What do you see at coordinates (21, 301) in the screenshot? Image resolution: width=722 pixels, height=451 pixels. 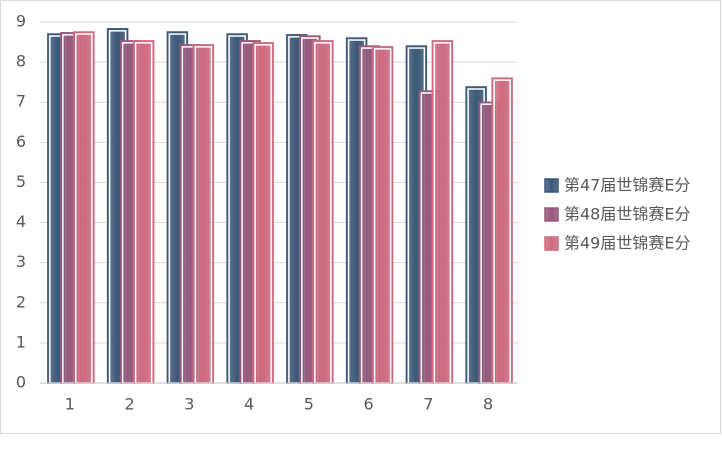 I see `y-tick-label: 2` at bounding box center [21, 301].